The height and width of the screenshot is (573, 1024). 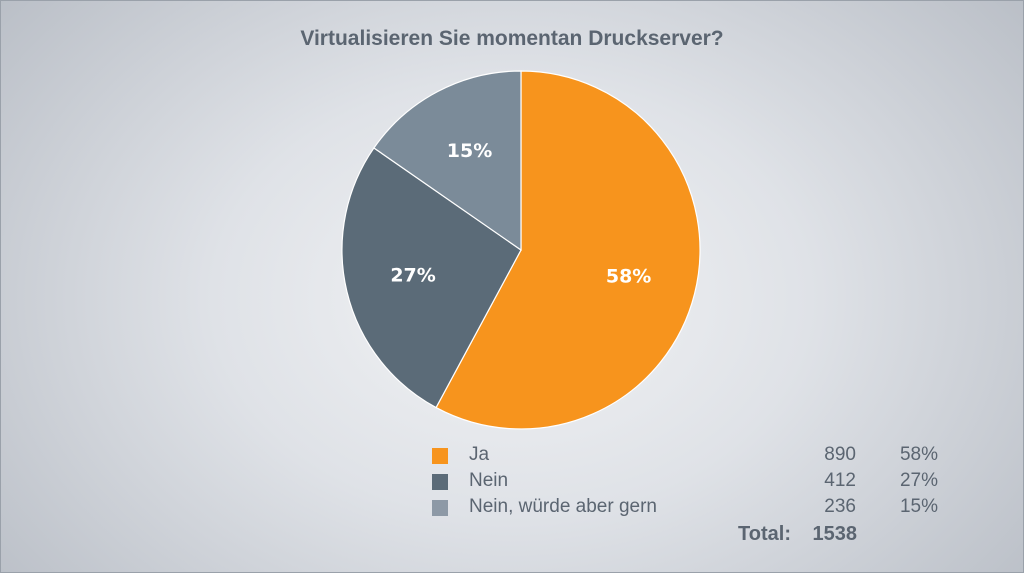 I want to click on legend-percent: 58%, so click(x=918, y=454).